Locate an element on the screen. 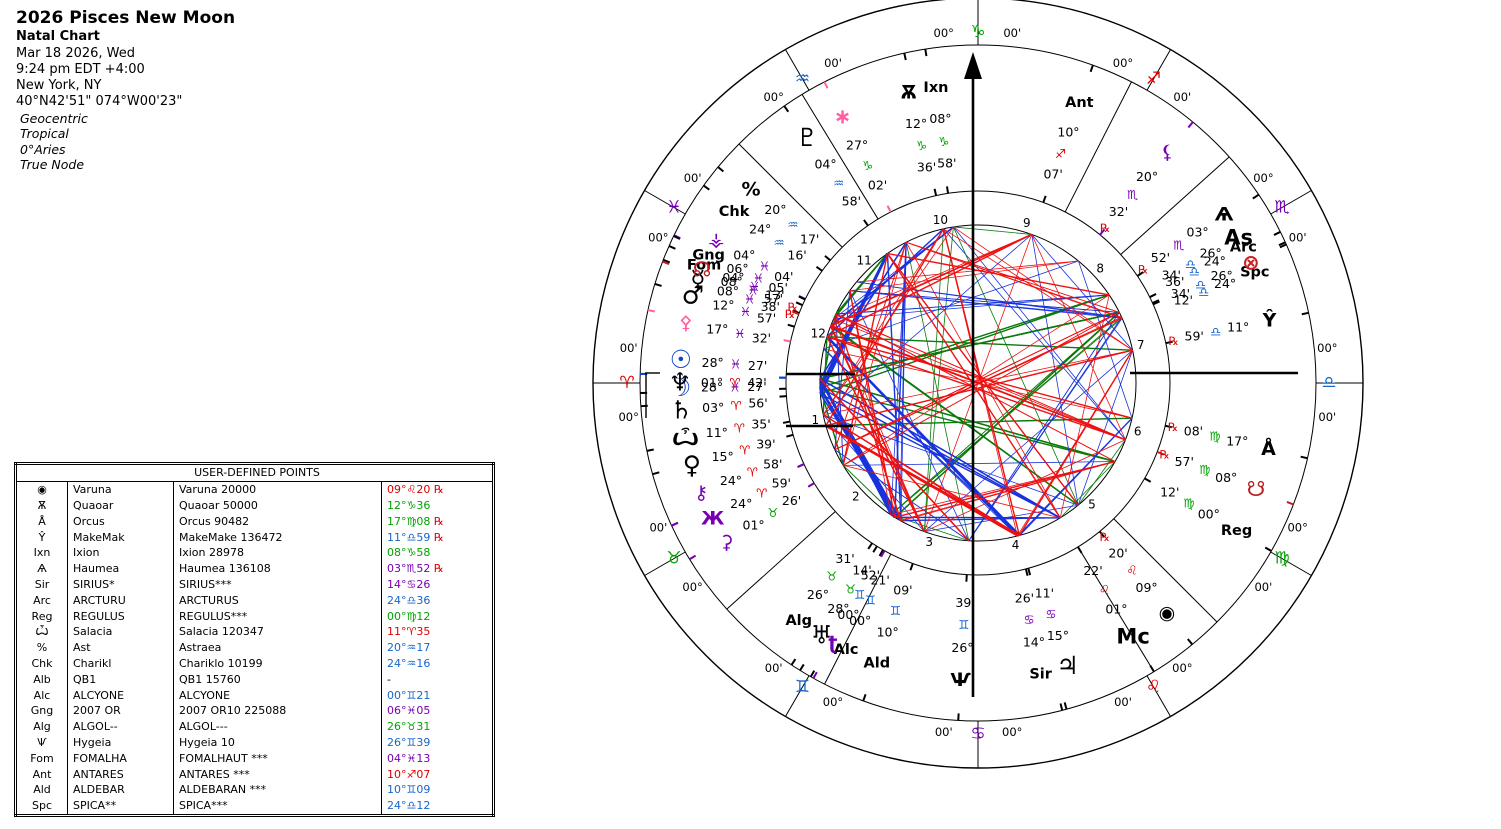 The image size is (1501, 829). quaoar-icon: Ѫ is located at coordinates (909, 93).